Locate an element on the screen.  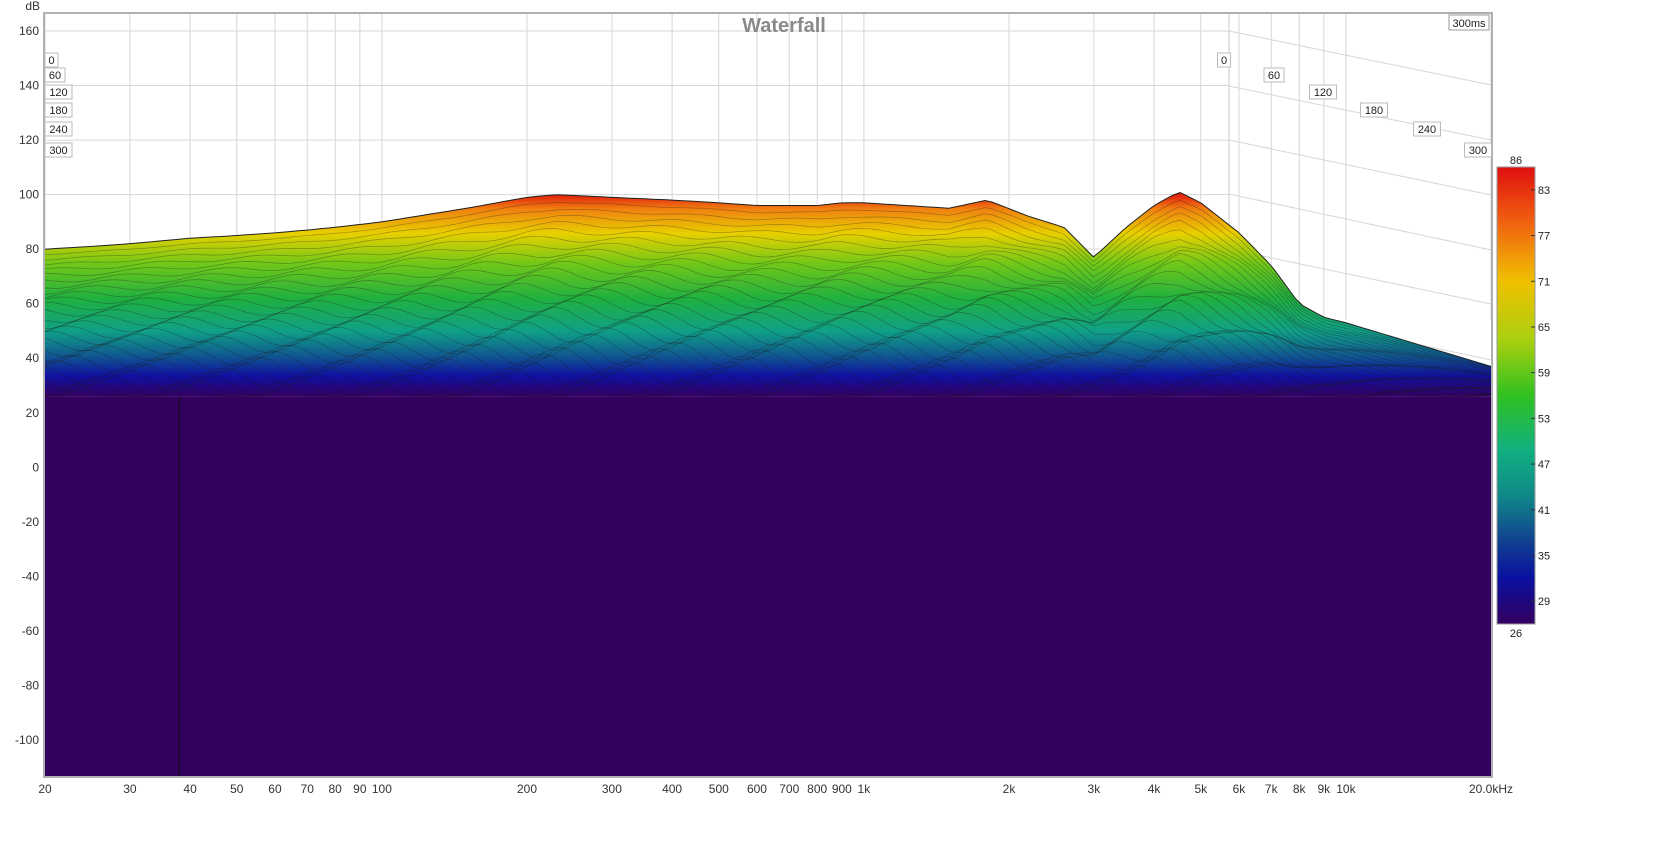
x-tick-label: 200 is located at coordinates (527, 789).